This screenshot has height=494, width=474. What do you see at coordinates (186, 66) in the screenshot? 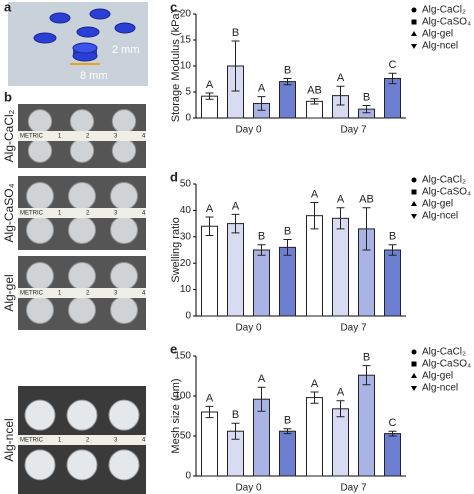
I see `y-tick-label: 10` at bounding box center [186, 66].